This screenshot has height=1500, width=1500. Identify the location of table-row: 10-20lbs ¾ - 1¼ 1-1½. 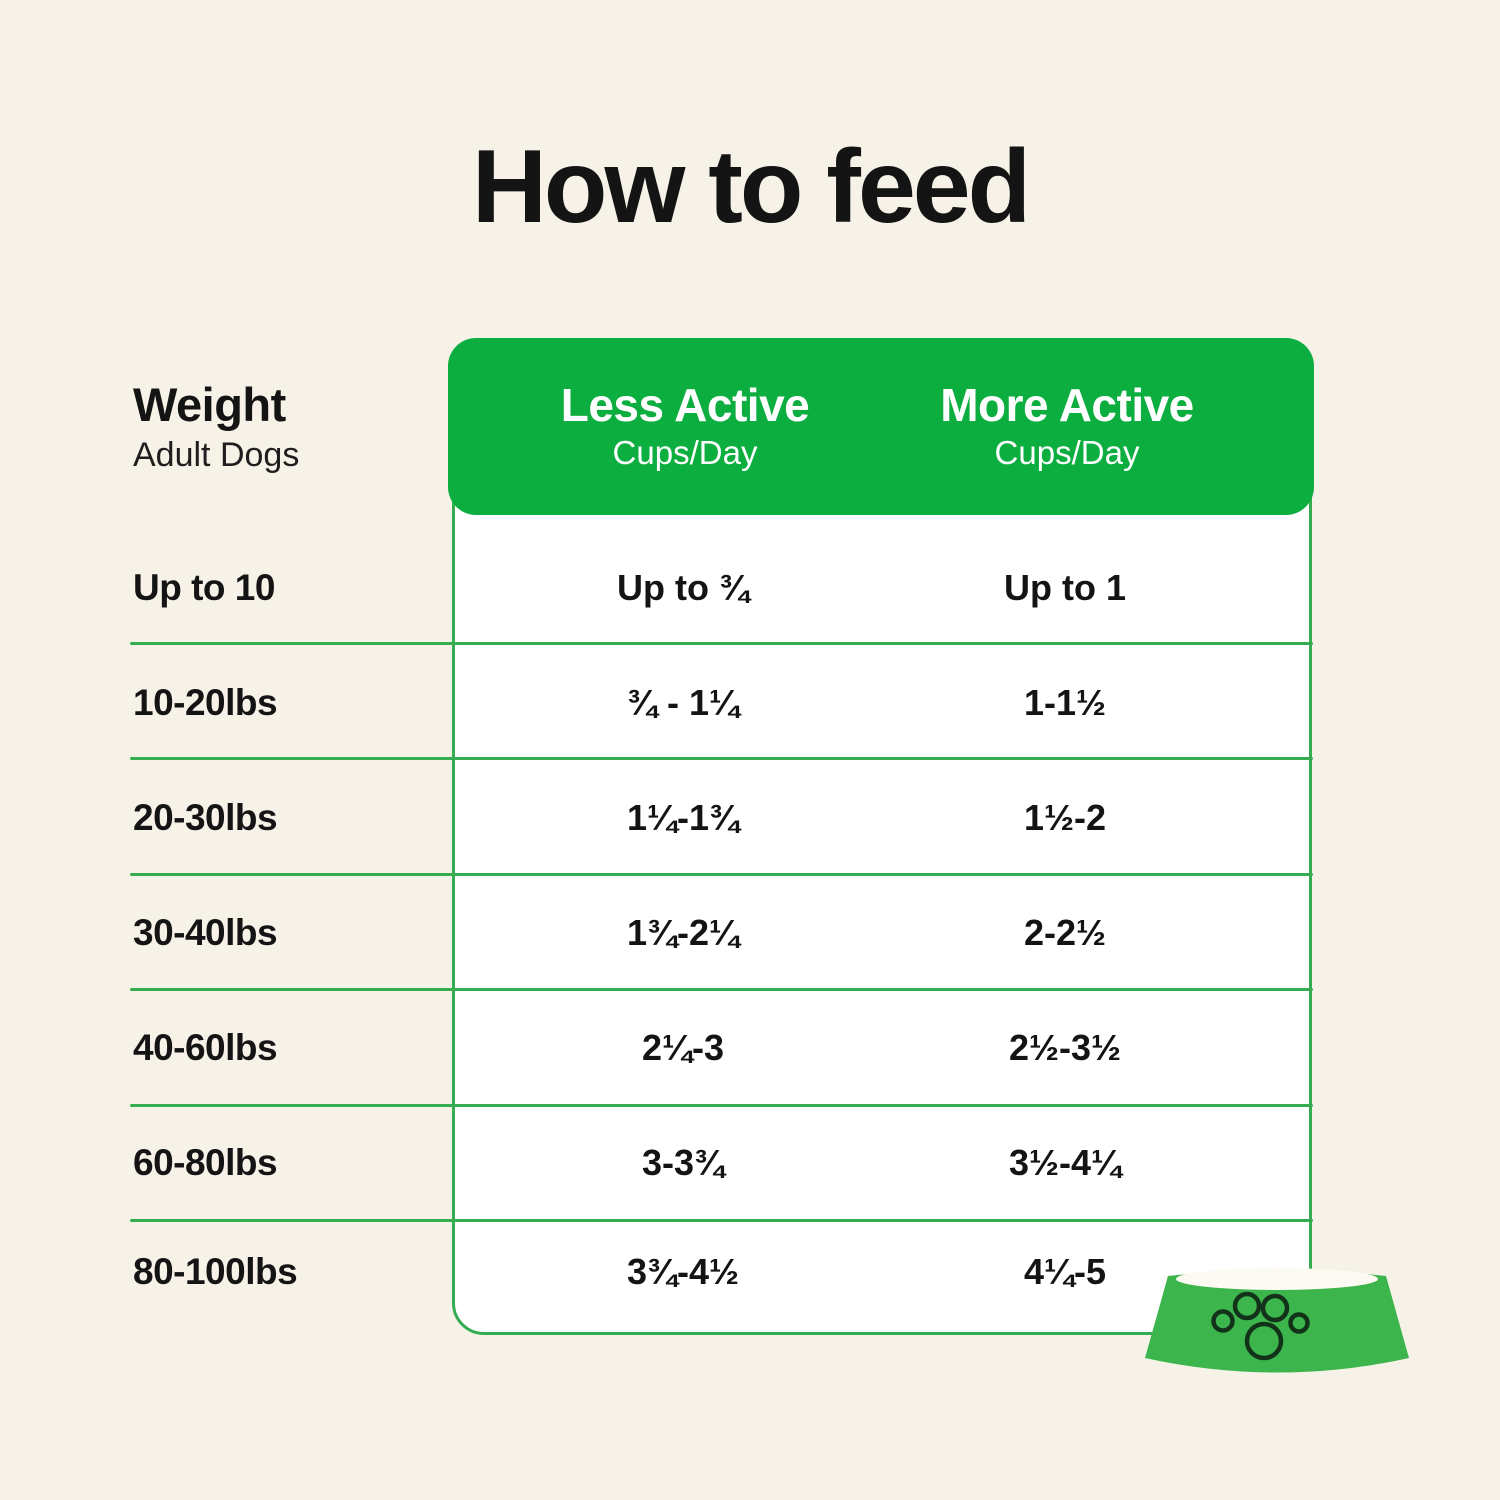
(750, 703).